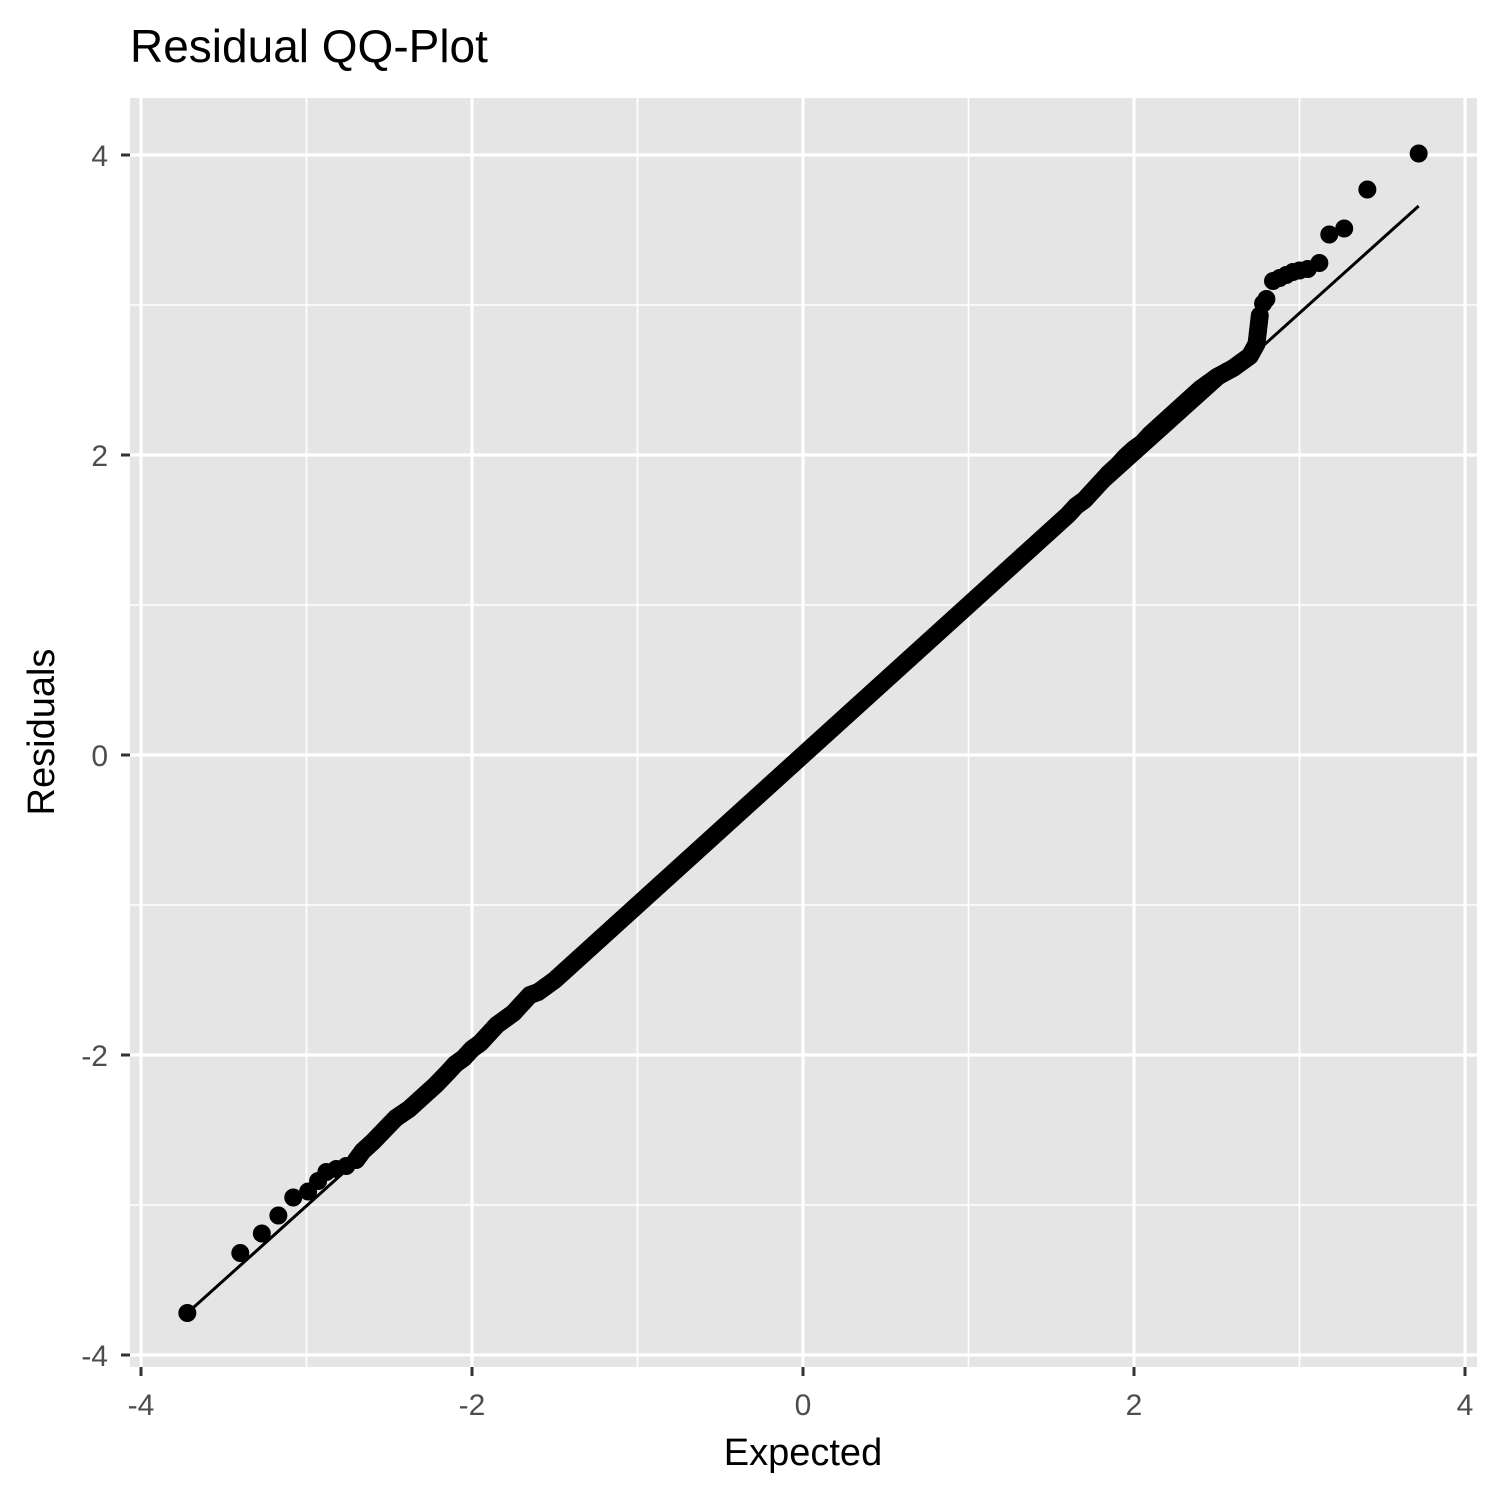 The width and height of the screenshot is (1500, 1500). Describe the element at coordinates (94, 1356) in the screenshot. I see `y-tick-label: -4` at that location.